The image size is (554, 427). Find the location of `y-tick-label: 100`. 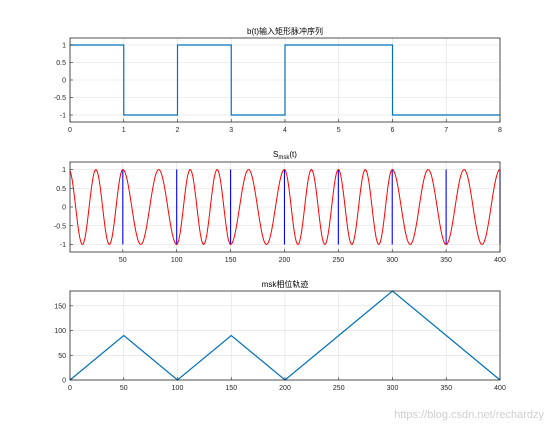

y-tick-label: 100 is located at coordinates (60, 331).